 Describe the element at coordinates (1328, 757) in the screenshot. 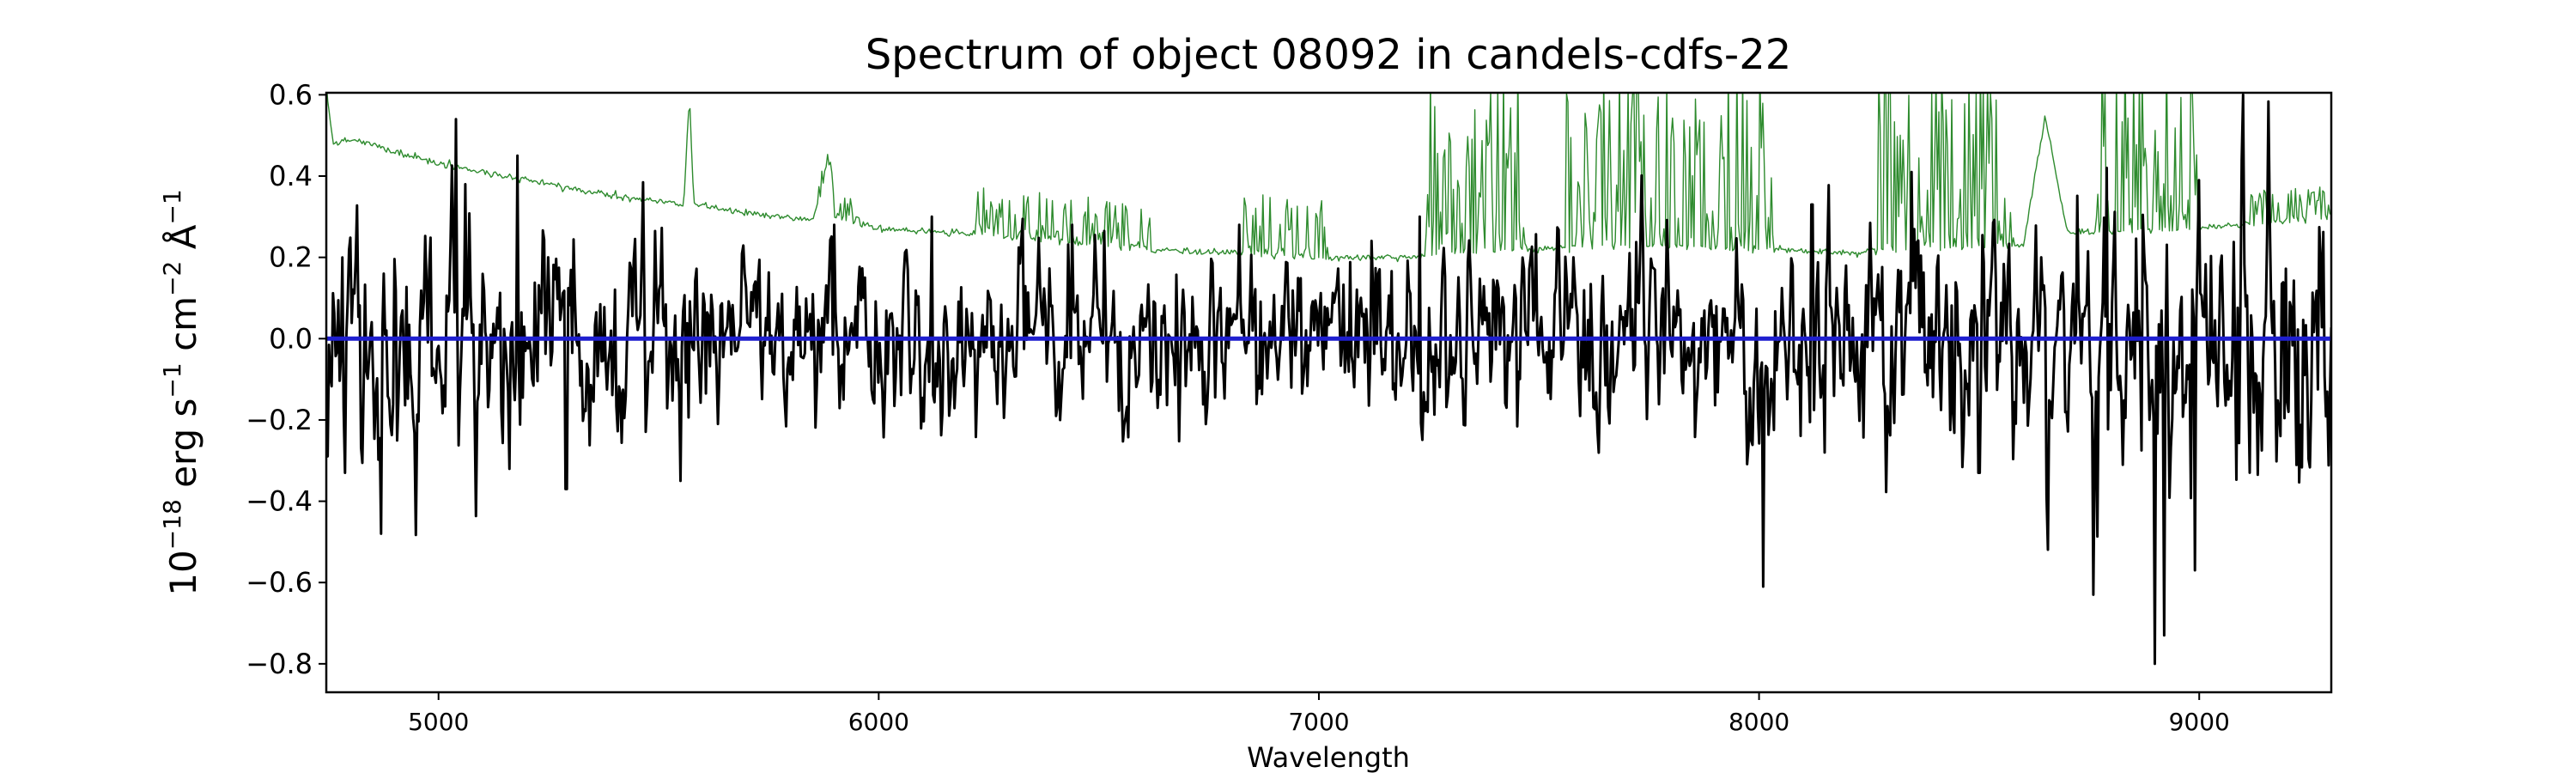

I see `x-axis-label: Wavelength` at that location.